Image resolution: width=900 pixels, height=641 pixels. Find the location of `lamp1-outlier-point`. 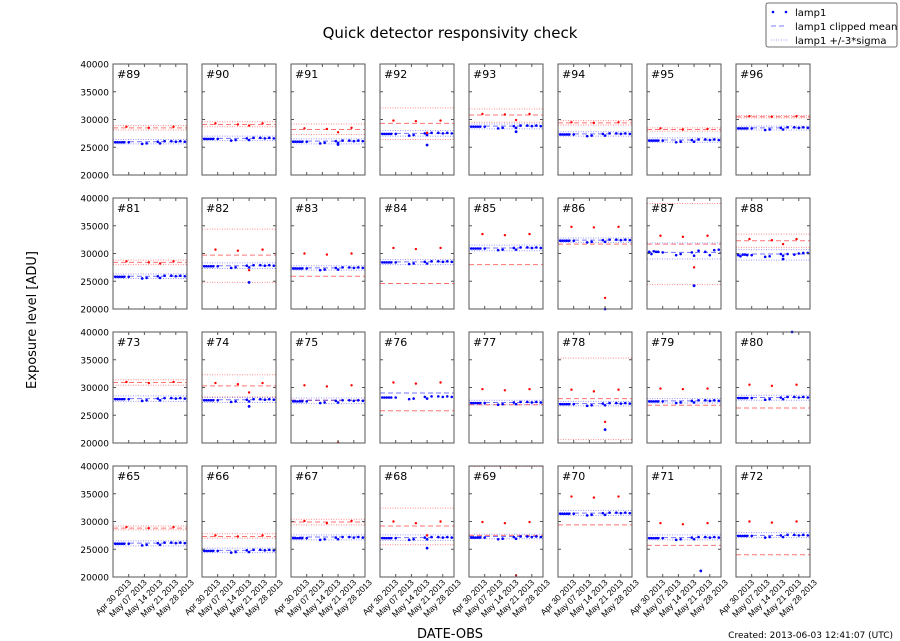

lamp1-outlier-point is located at coordinates (338, 144).